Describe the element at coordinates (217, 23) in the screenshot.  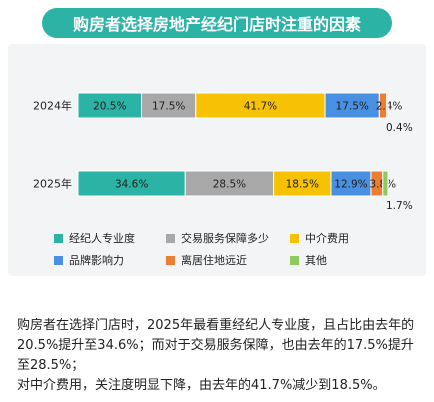
I see `chart-title: 购房者选择房地产经纪门店时注重的因素` at that location.